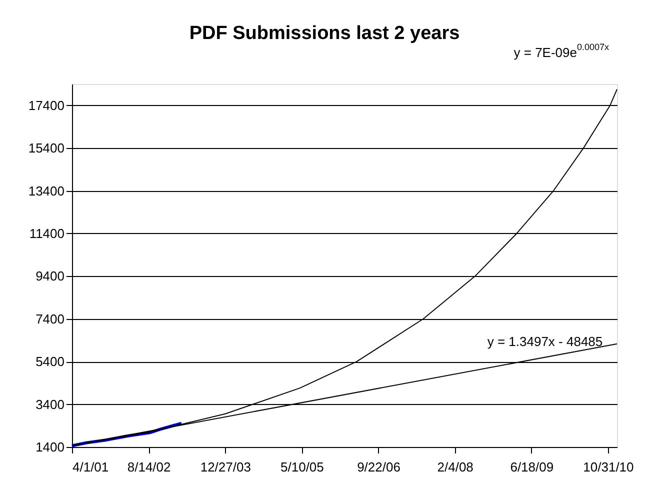 The width and height of the screenshot is (662, 492). I want to click on y-tick-label: 5400, so click(50, 362).